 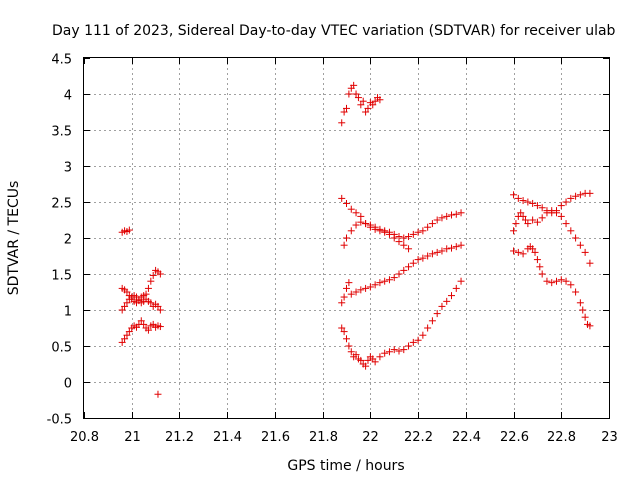 I want to click on series-seg-c3, so click(x=552, y=286).